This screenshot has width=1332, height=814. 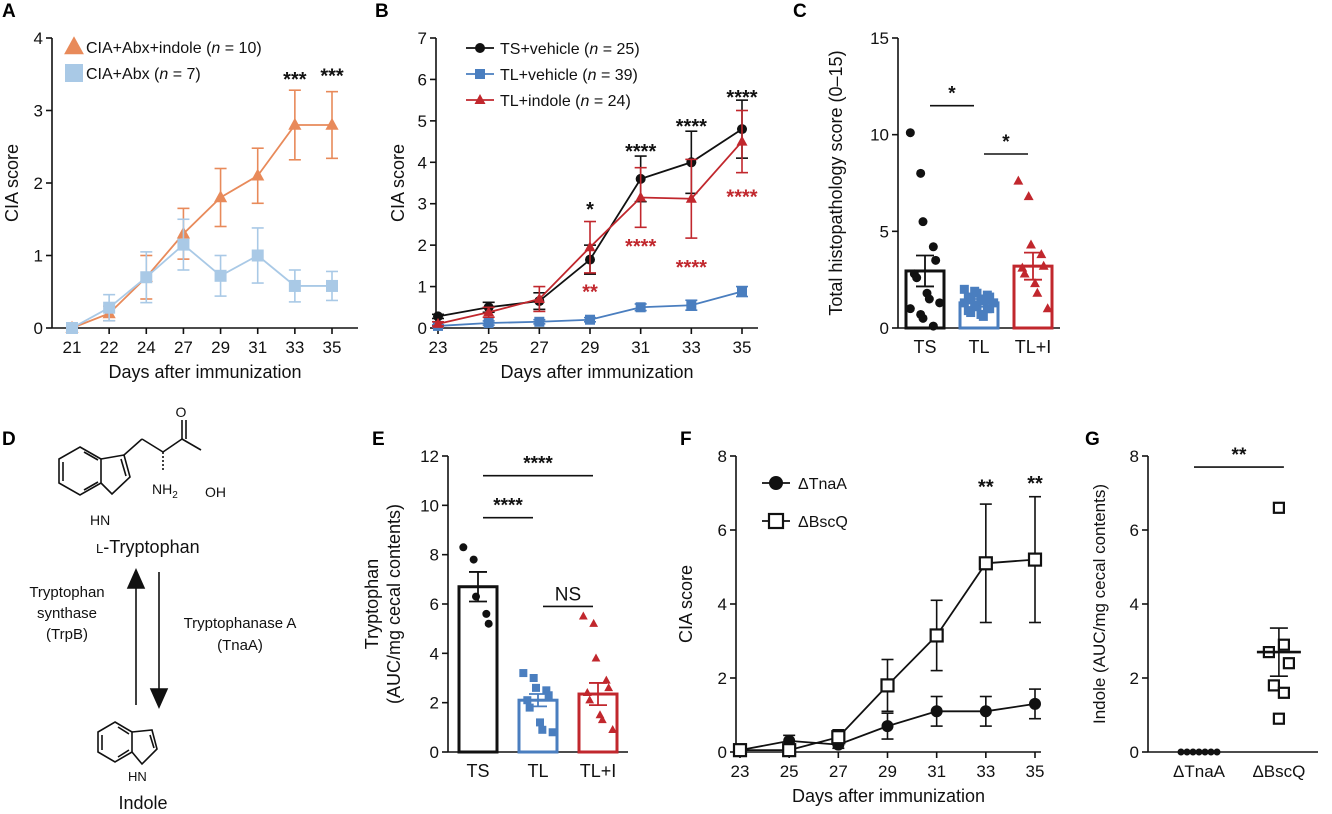 I want to click on x-axis-title: Days after immunization, so click(x=888, y=796).